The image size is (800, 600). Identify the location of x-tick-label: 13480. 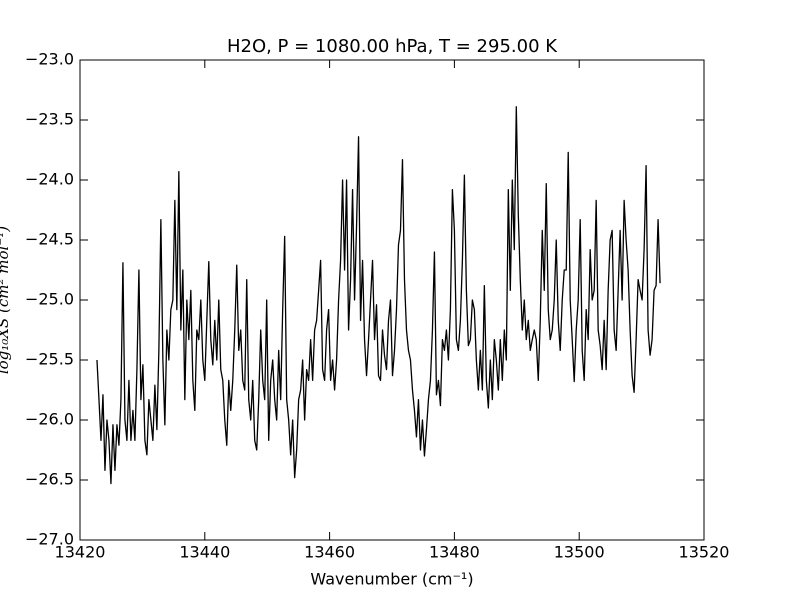
(454, 552).